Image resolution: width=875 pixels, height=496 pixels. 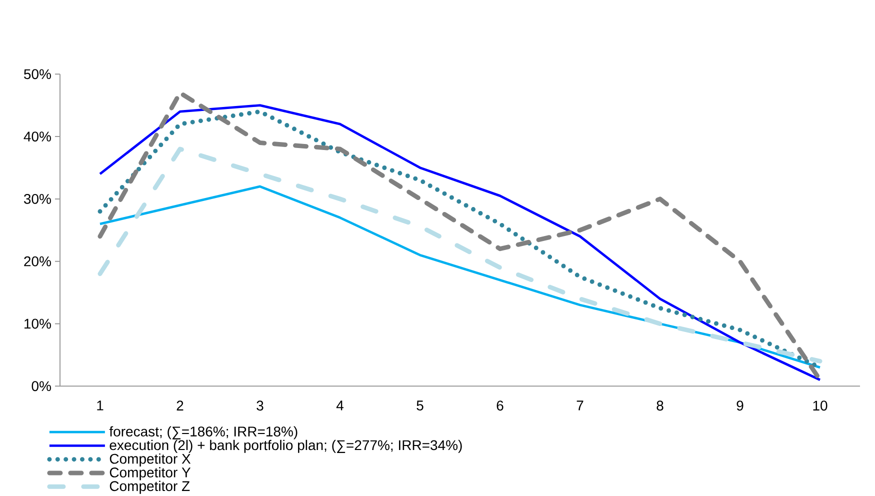 What do you see at coordinates (580, 405) in the screenshot?
I see `x-tick-label: 7` at bounding box center [580, 405].